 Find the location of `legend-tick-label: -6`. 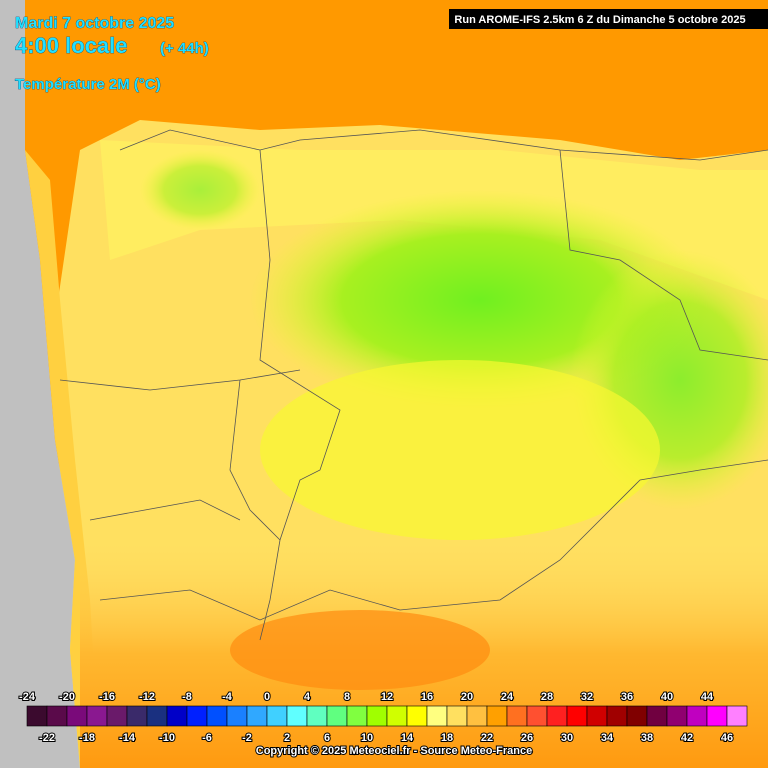

legend-tick-label: -6 is located at coordinates (207, 738).